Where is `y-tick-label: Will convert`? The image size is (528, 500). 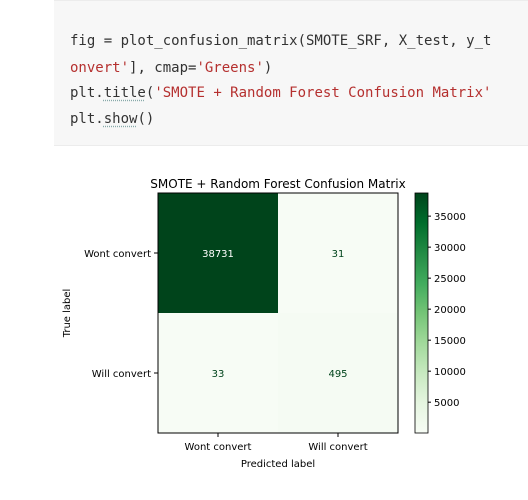
y-tick-label: Will convert is located at coordinates (121, 374).